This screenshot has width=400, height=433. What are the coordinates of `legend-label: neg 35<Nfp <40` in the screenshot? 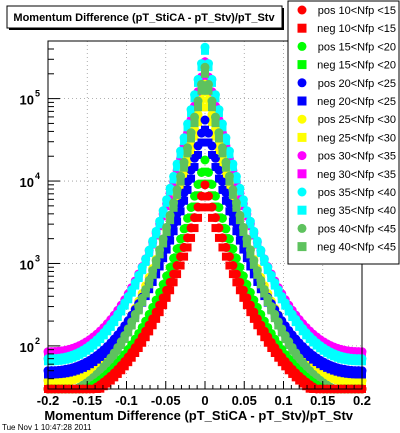 It's located at (356, 211).